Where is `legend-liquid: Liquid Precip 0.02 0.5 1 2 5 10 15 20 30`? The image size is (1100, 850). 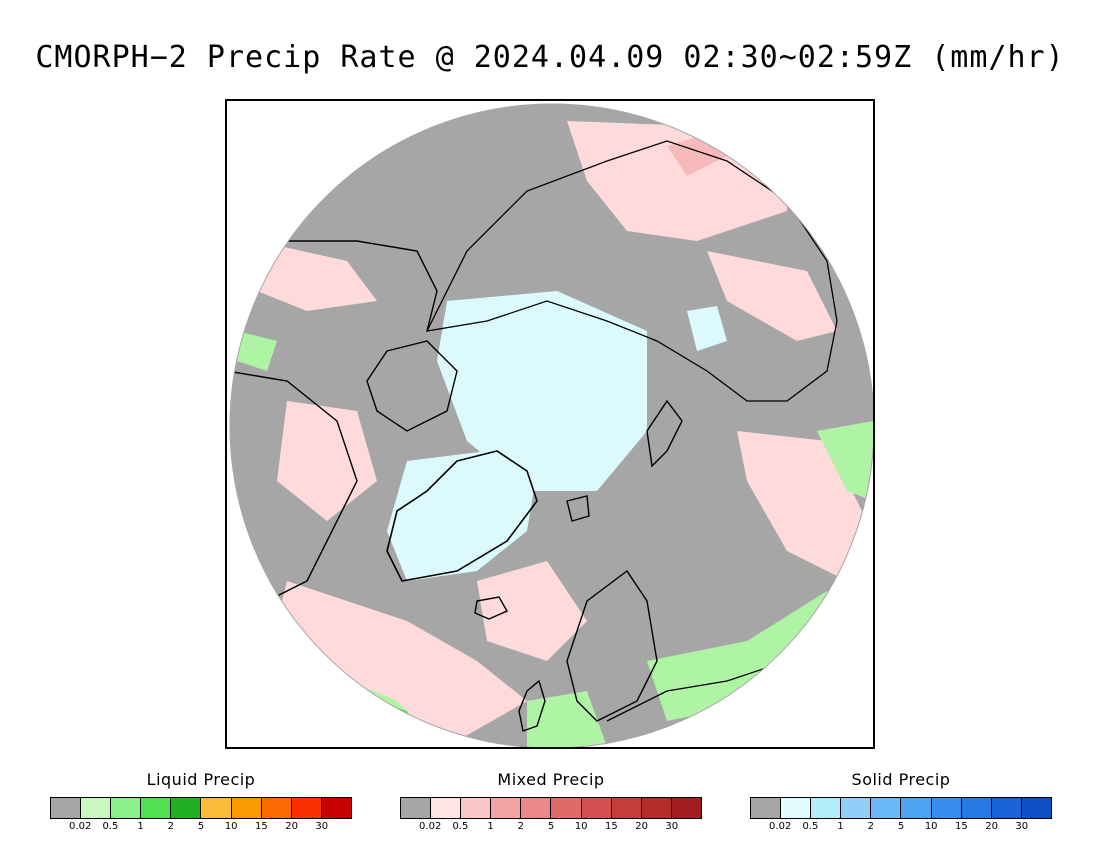
legend-liquid: Liquid Precip 0.02 0.5 1 2 5 10 15 20 30 is located at coordinates (201, 802).